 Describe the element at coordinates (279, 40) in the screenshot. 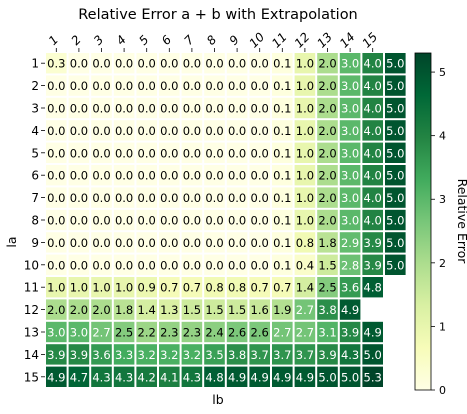

I see `x-tick-label: 11` at that location.